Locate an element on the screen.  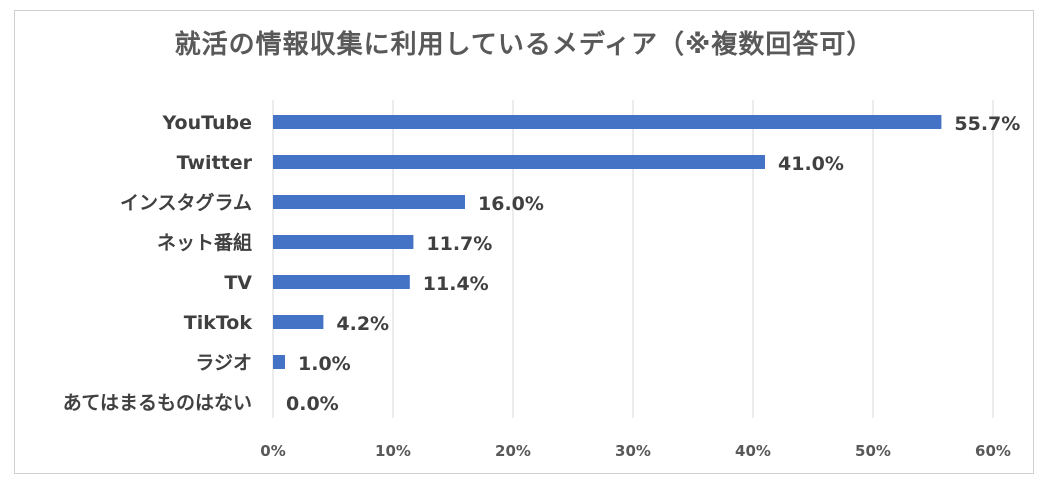
category-label: YouTube is located at coordinates (207, 123).